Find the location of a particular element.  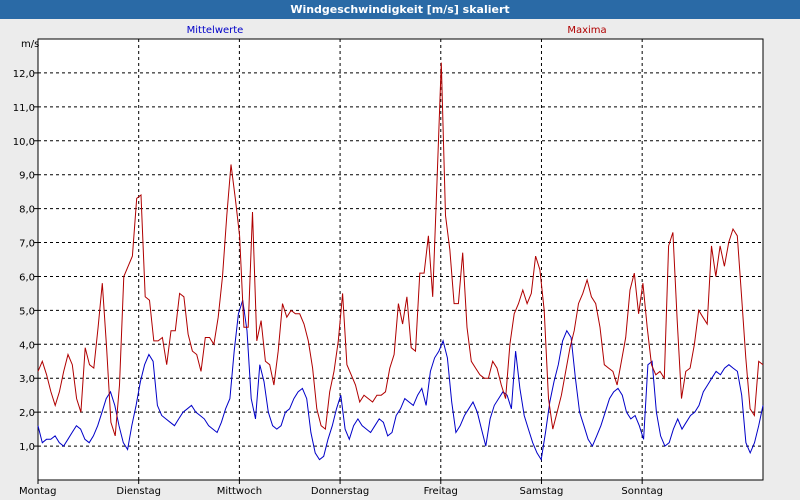

y-tick-label: 3,0 is located at coordinates (27, 379).